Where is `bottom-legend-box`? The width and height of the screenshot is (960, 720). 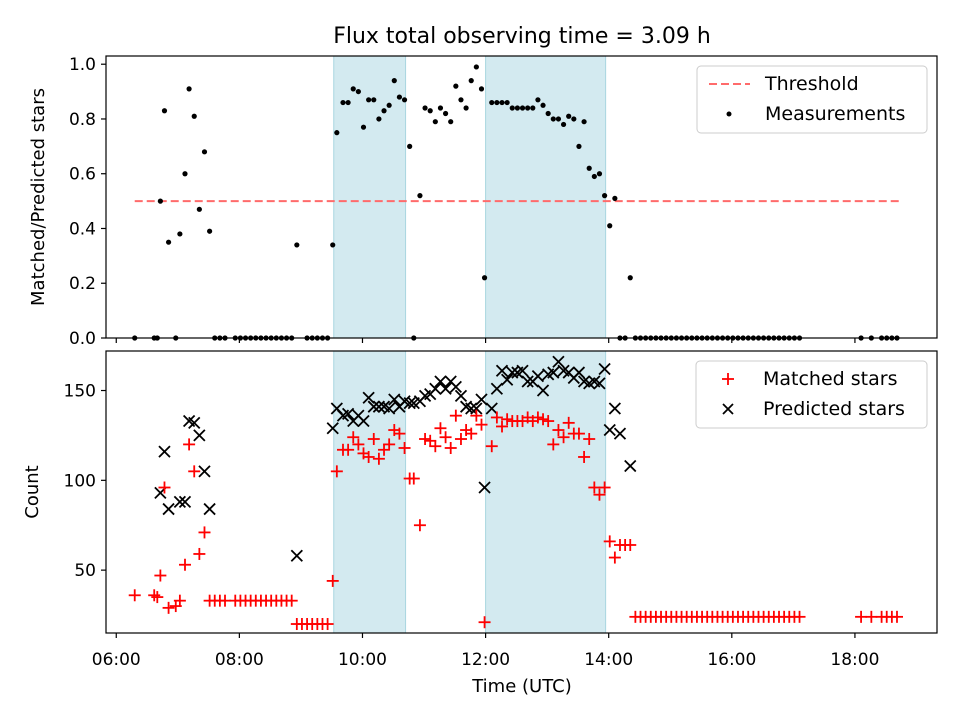 bottom-legend-box is located at coordinates (811, 394).